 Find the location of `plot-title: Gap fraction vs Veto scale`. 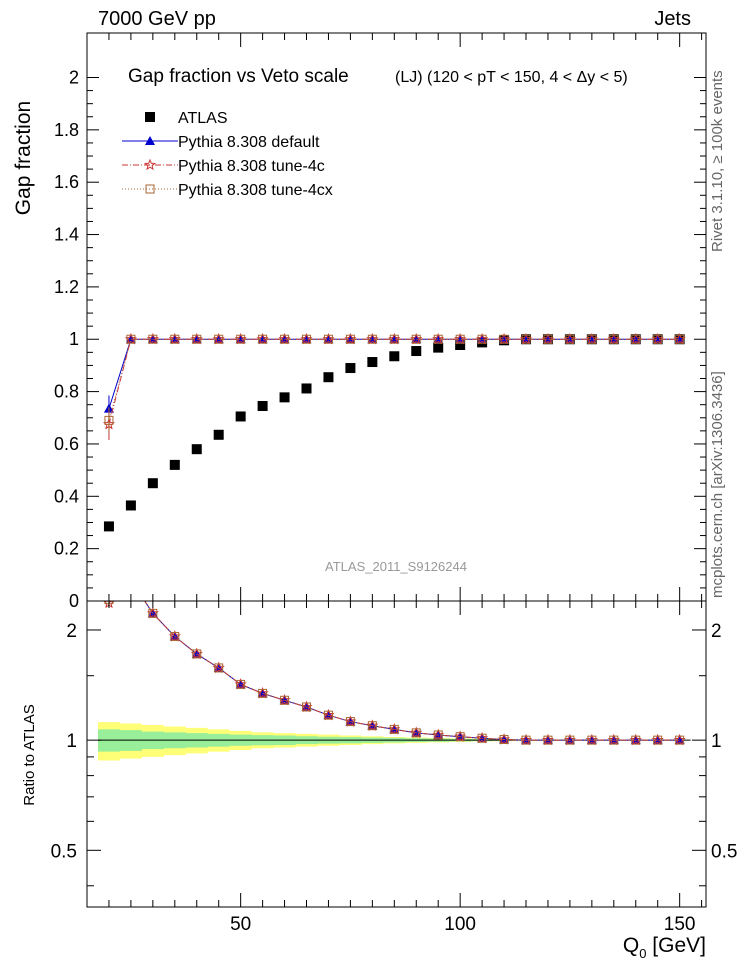

plot-title: Gap fraction vs Veto scale is located at coordinates (238, 76).